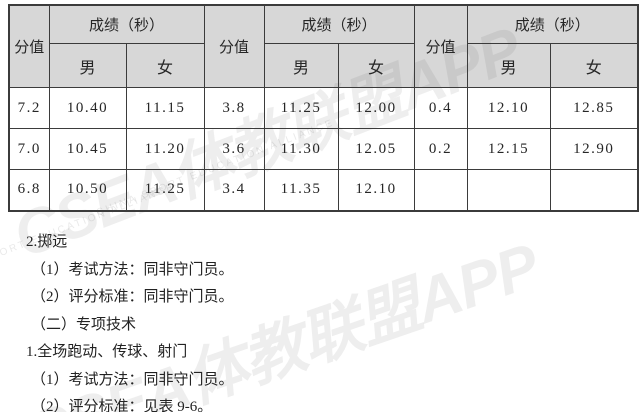 The width and height of the screenshot is (641, 412). What do you see at coordinates (234, 108) in the screenshot?
I see `cell-score: 3.8` at bounding box center [234, 108].